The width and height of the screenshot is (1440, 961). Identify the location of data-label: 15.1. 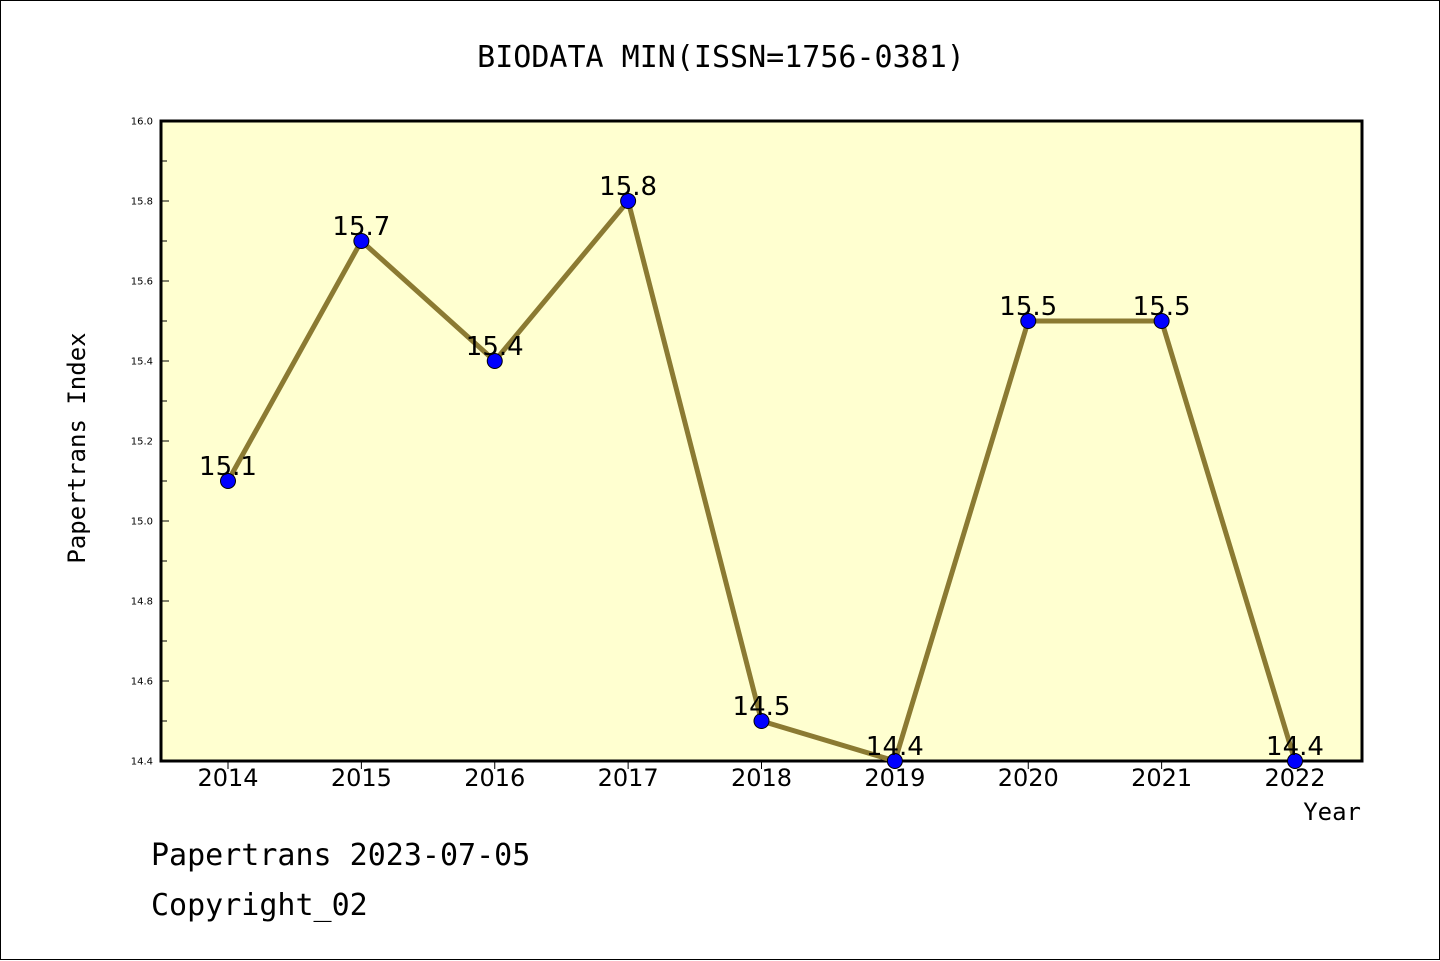
(228, 467).